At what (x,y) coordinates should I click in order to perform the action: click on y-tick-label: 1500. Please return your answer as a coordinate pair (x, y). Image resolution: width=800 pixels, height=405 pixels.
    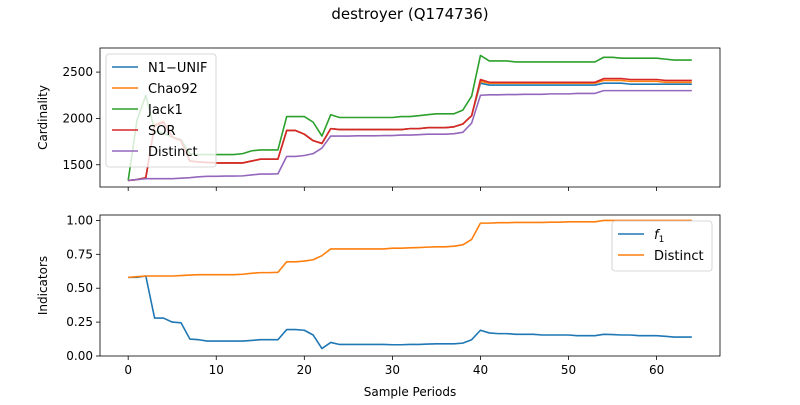
    Looking at the image, I should click on (77, 165).